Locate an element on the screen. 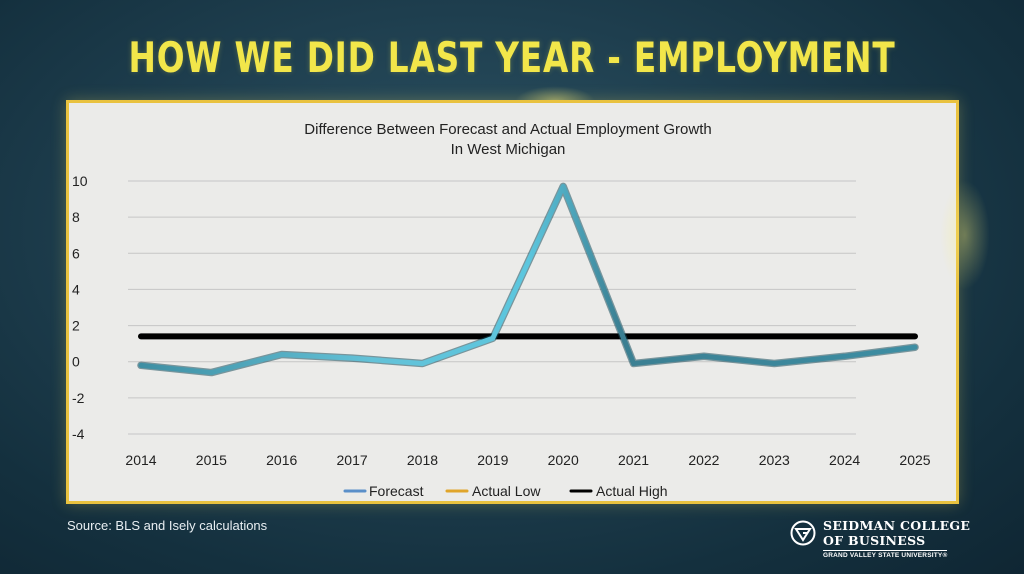  logo-line-3: GRAND VALLEY STATE UNIVERSITY® is located at coordinates (885, 554).